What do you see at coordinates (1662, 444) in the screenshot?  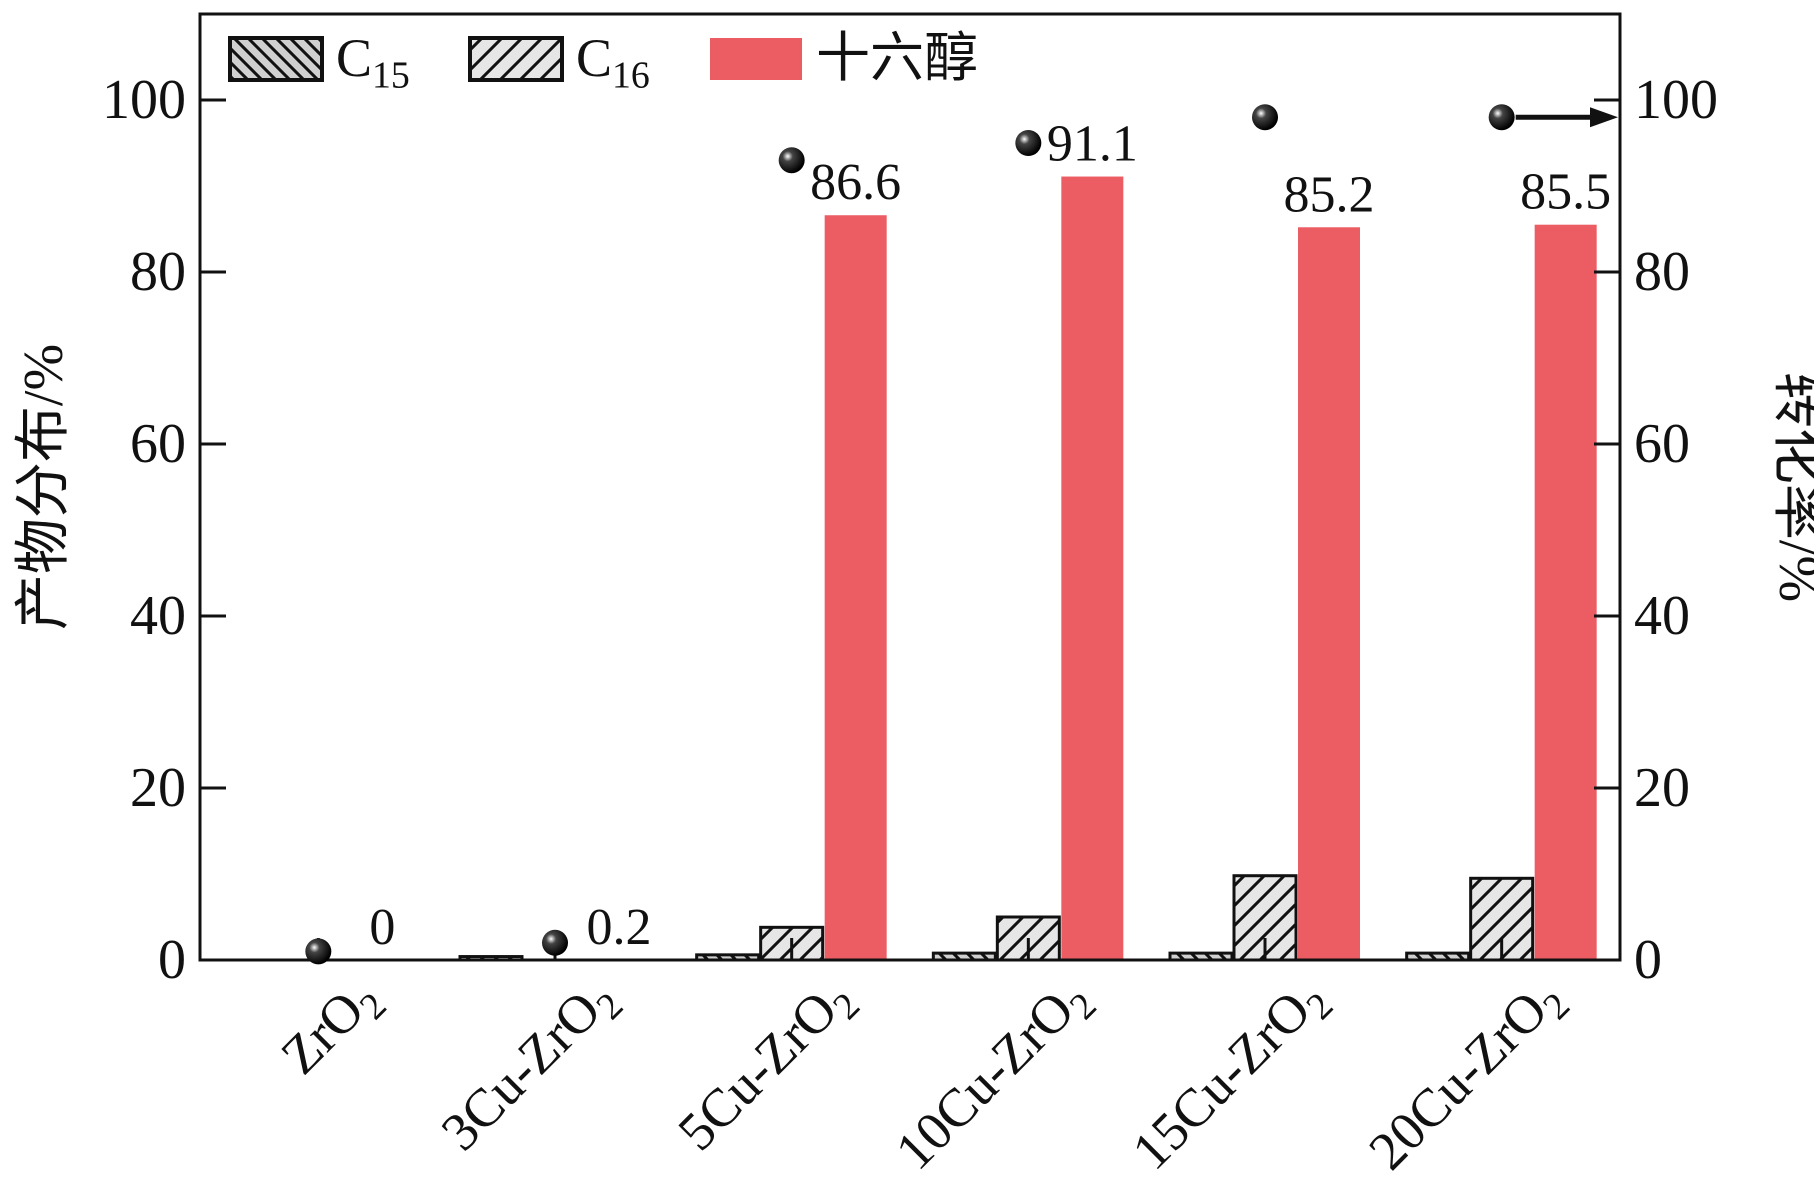 I see `y2-tick-label: 60` at bounding box center [1662, 444].